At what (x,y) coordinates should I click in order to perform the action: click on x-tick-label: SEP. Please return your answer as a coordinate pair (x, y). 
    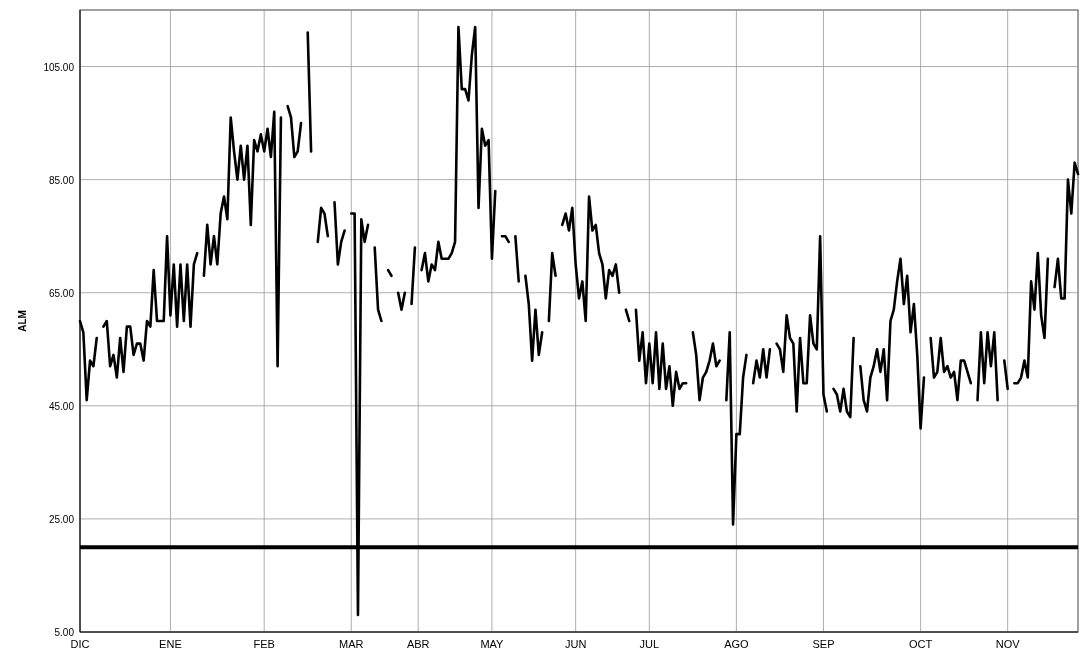
    Looking at the image, I should click on (823, 644).